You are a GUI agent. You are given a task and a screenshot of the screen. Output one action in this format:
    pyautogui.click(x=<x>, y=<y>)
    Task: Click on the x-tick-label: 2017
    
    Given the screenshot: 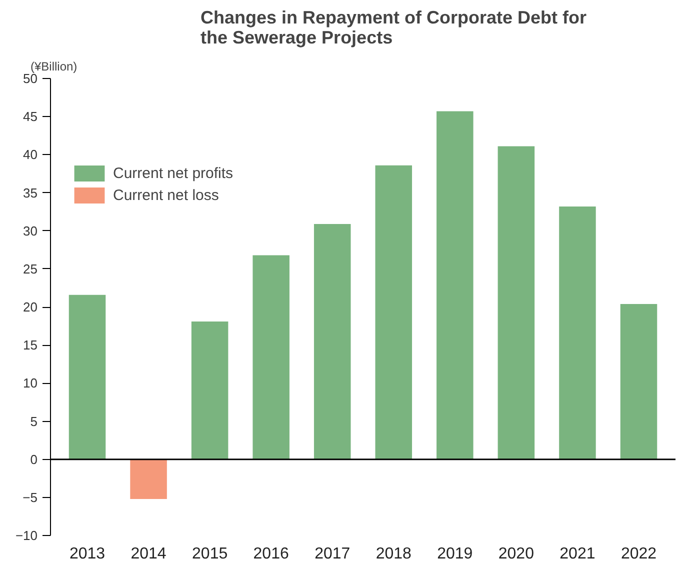 What is the action you would take?
    pyautogui.click(x=332, y=553)
    